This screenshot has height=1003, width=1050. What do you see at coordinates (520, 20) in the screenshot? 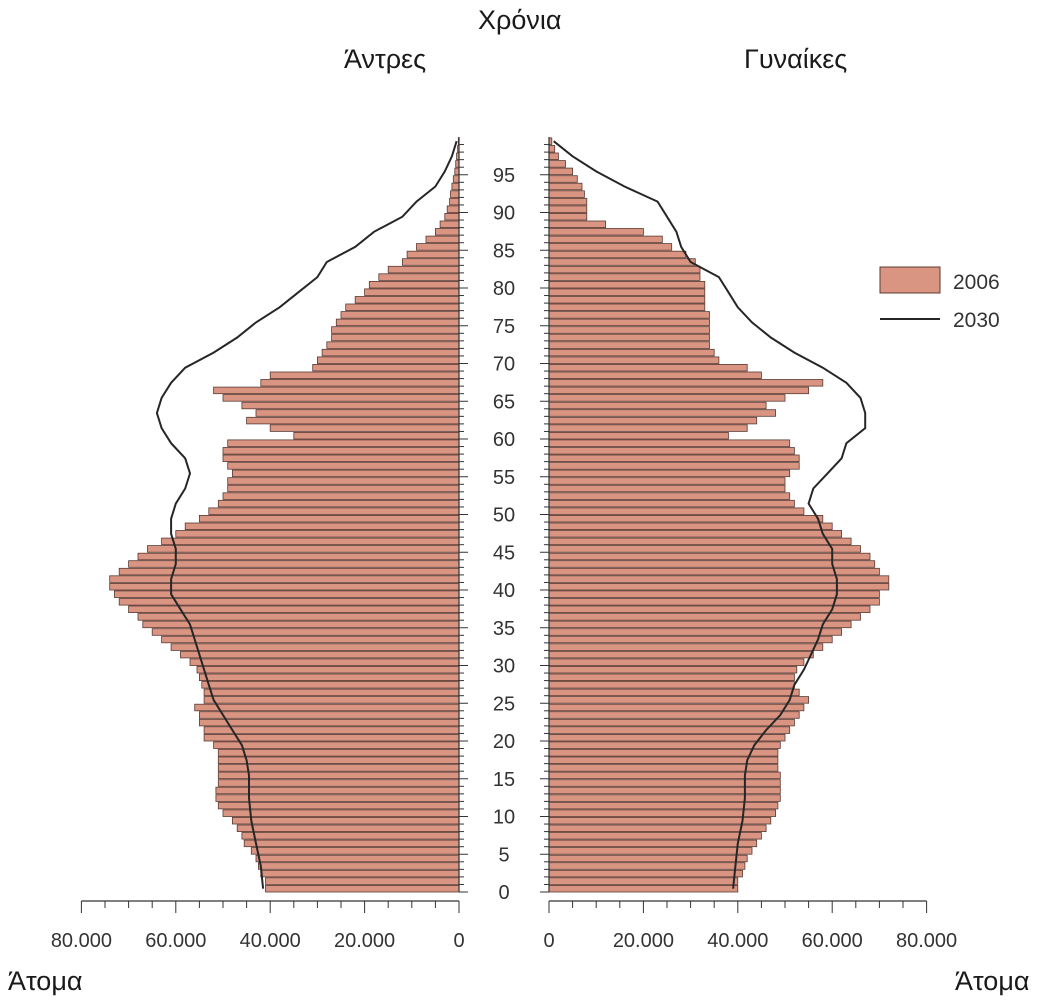
I see `y-axis-title: Χρόνια` at bounding box center [520, 20].